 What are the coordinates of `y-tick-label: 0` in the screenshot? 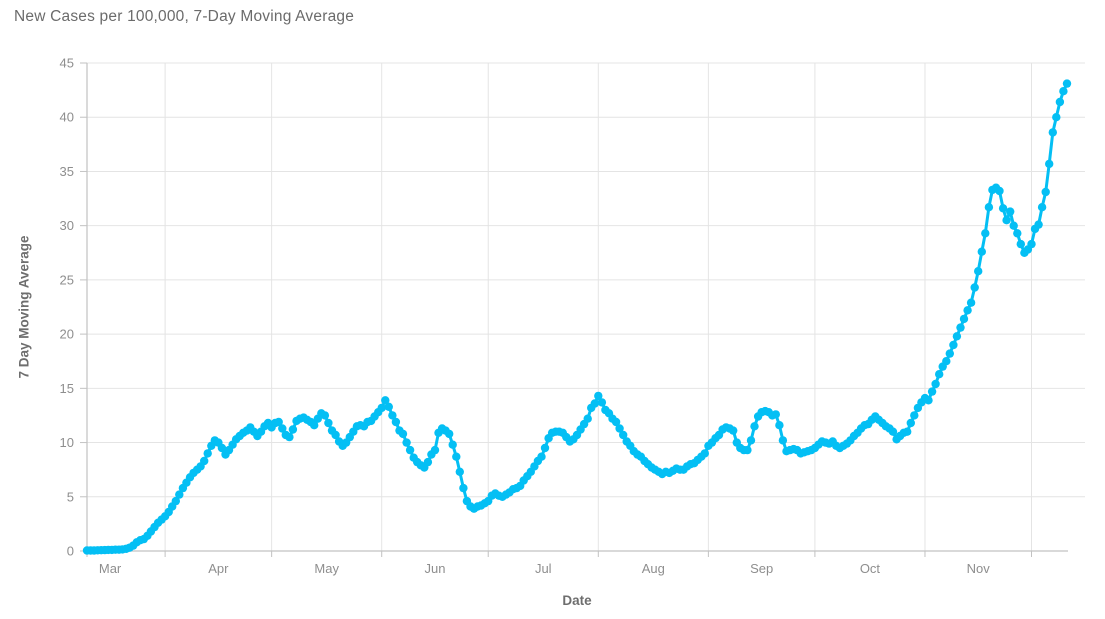 It's located at (70, 551).